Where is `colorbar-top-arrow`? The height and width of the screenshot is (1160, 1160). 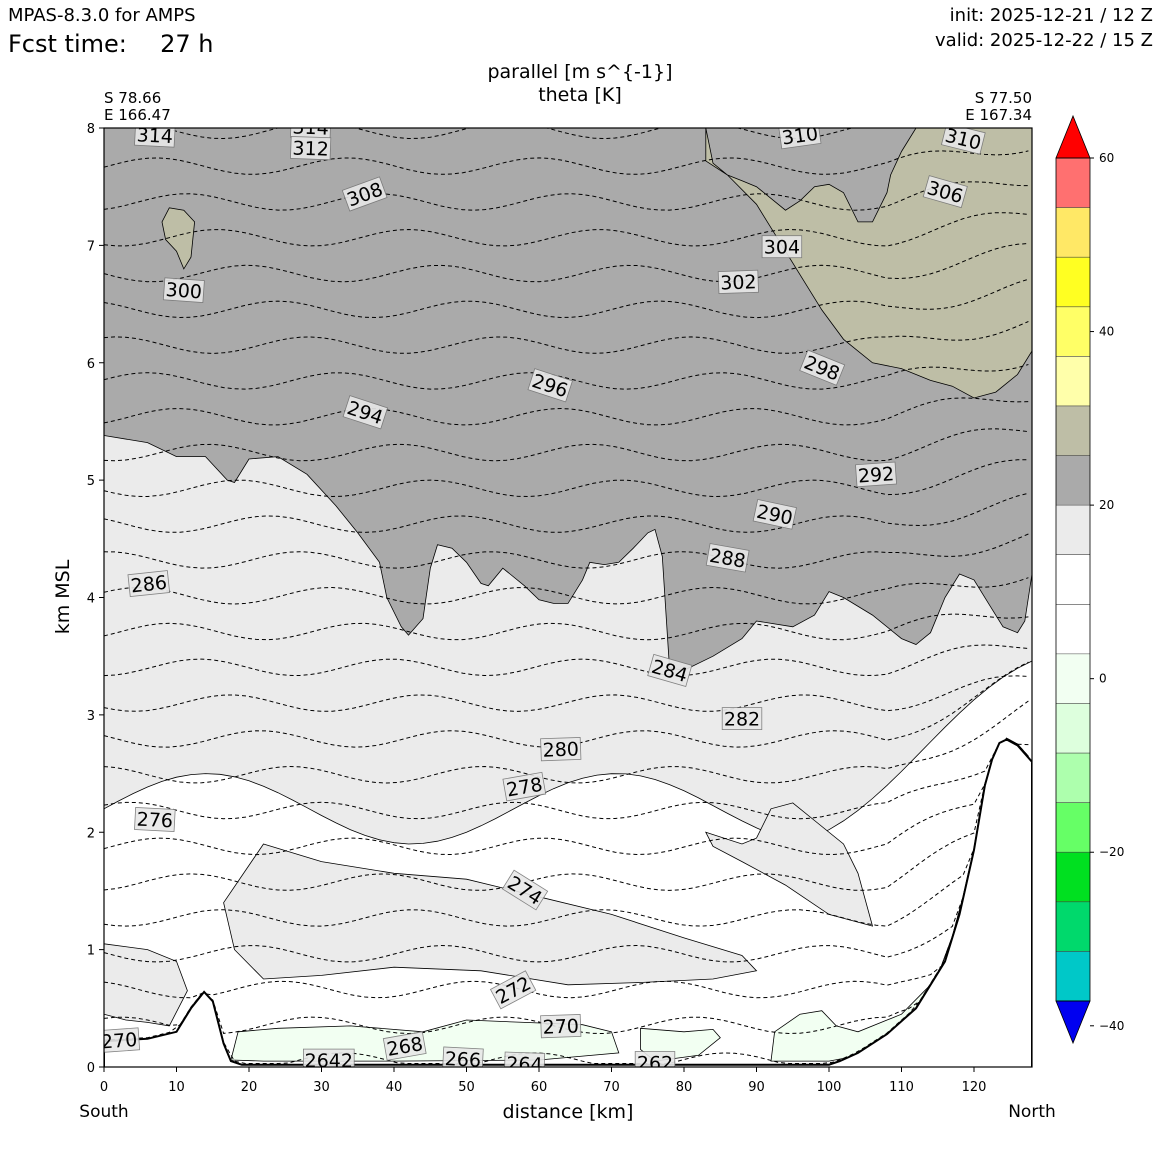
colorbar-top-arrow is located at coordinates (1073, 136).